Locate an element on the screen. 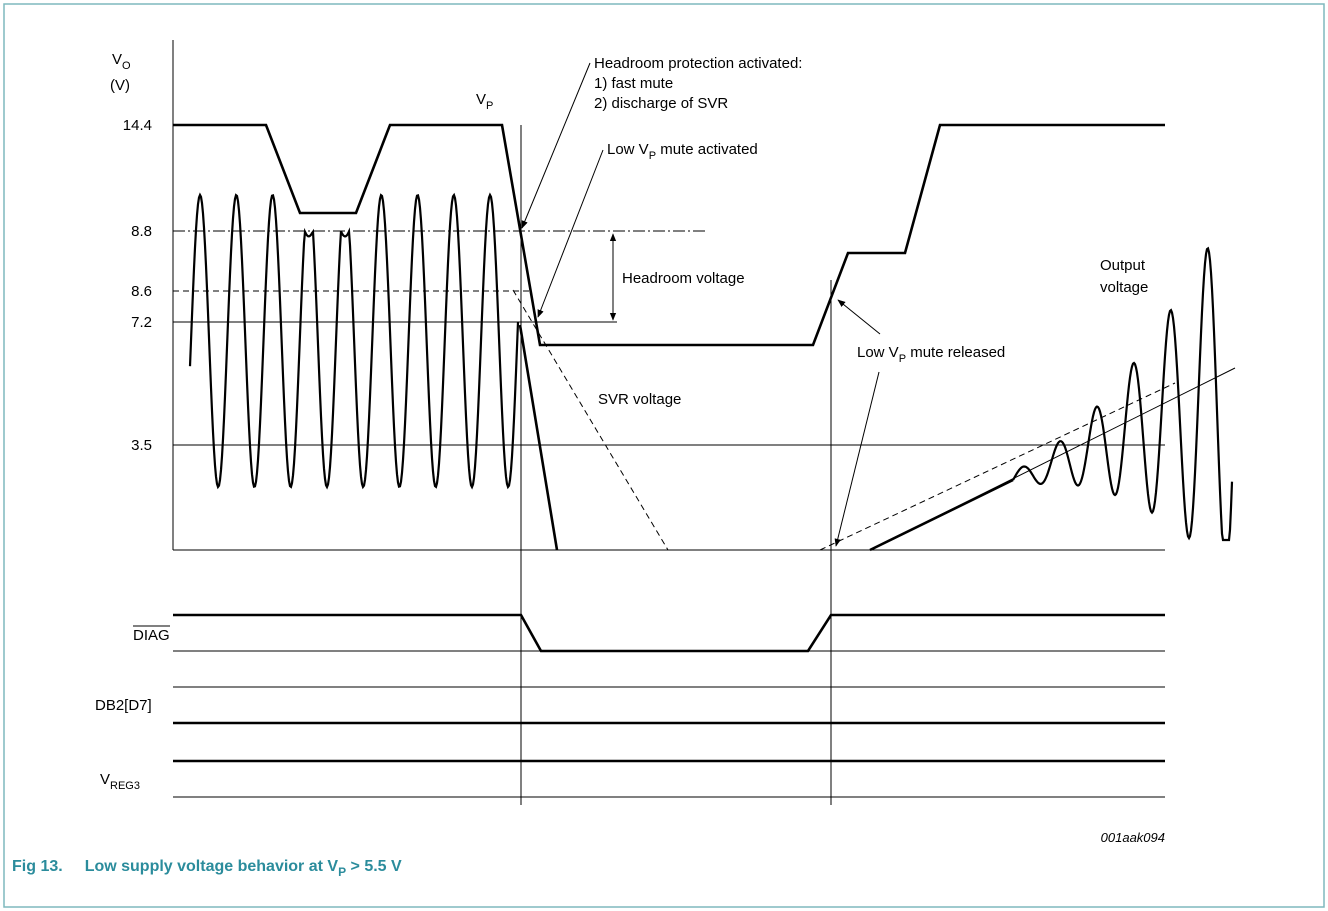 Image resolution: width=1328 pixels, height=911 pixels. svg-text: voltage is located at coordinates (1124, 287).